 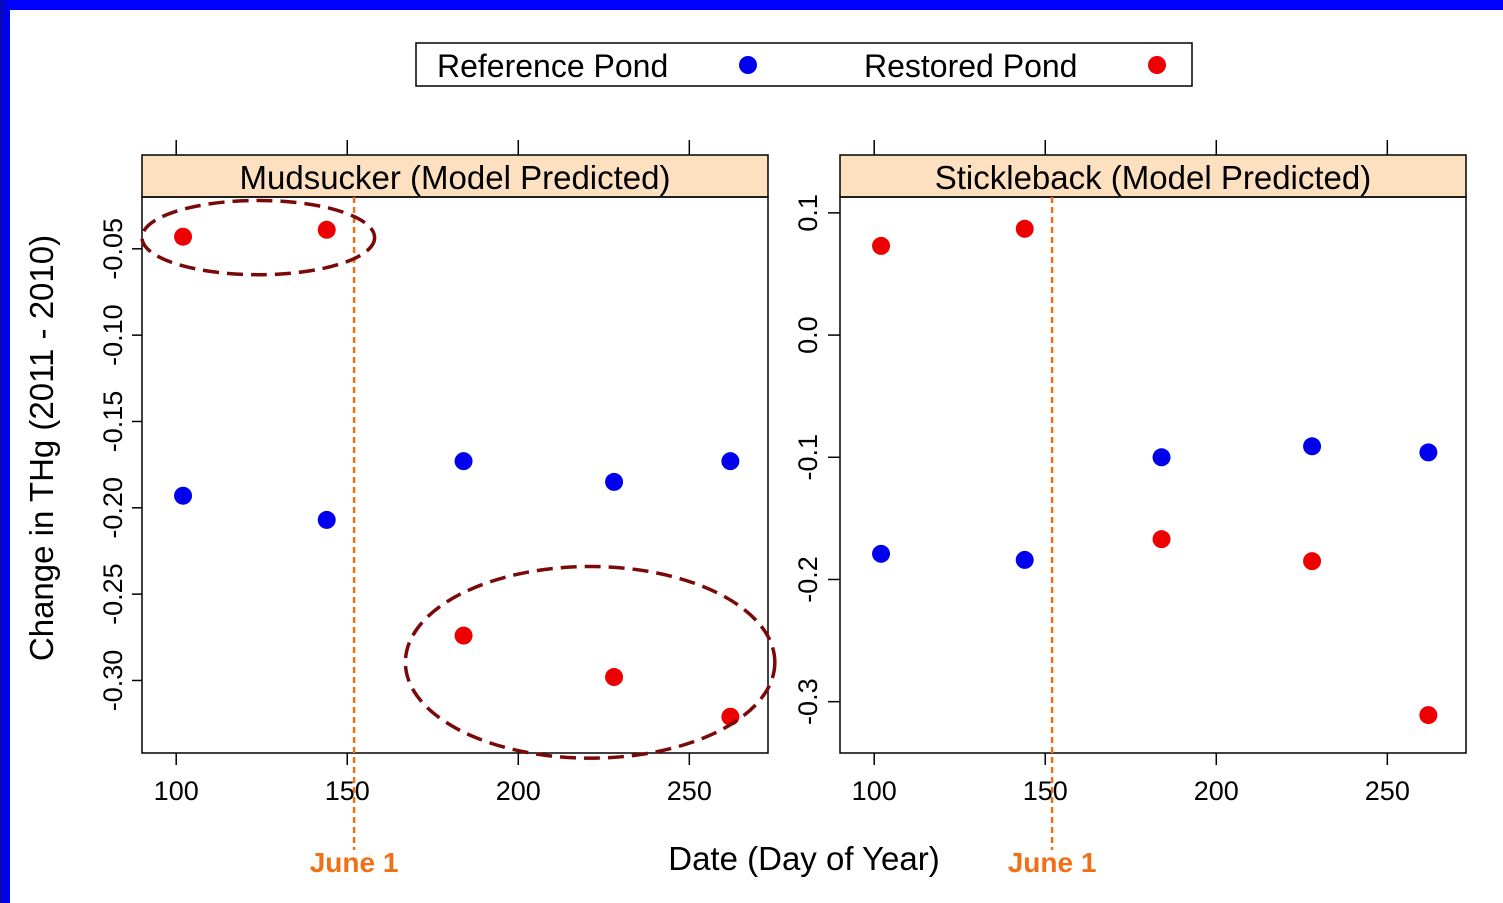 I want to click on y-tick-label: -0.1, so click(x=808, y=457).